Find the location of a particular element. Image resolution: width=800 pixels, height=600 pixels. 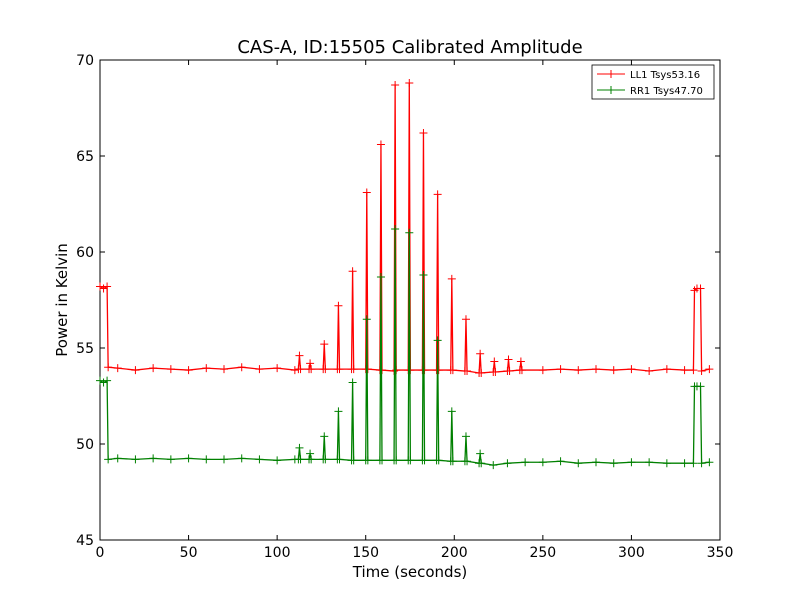

y-tick-label: 45 is located at coordinates (85, 541).